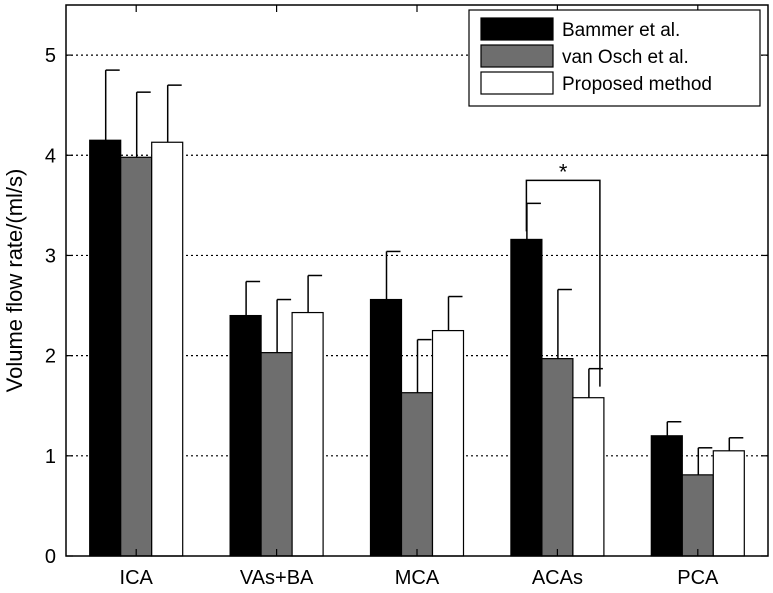 This screenshot has width=773, height=593. I want to click on x-tick-label: ACAs, so click(557, 578).